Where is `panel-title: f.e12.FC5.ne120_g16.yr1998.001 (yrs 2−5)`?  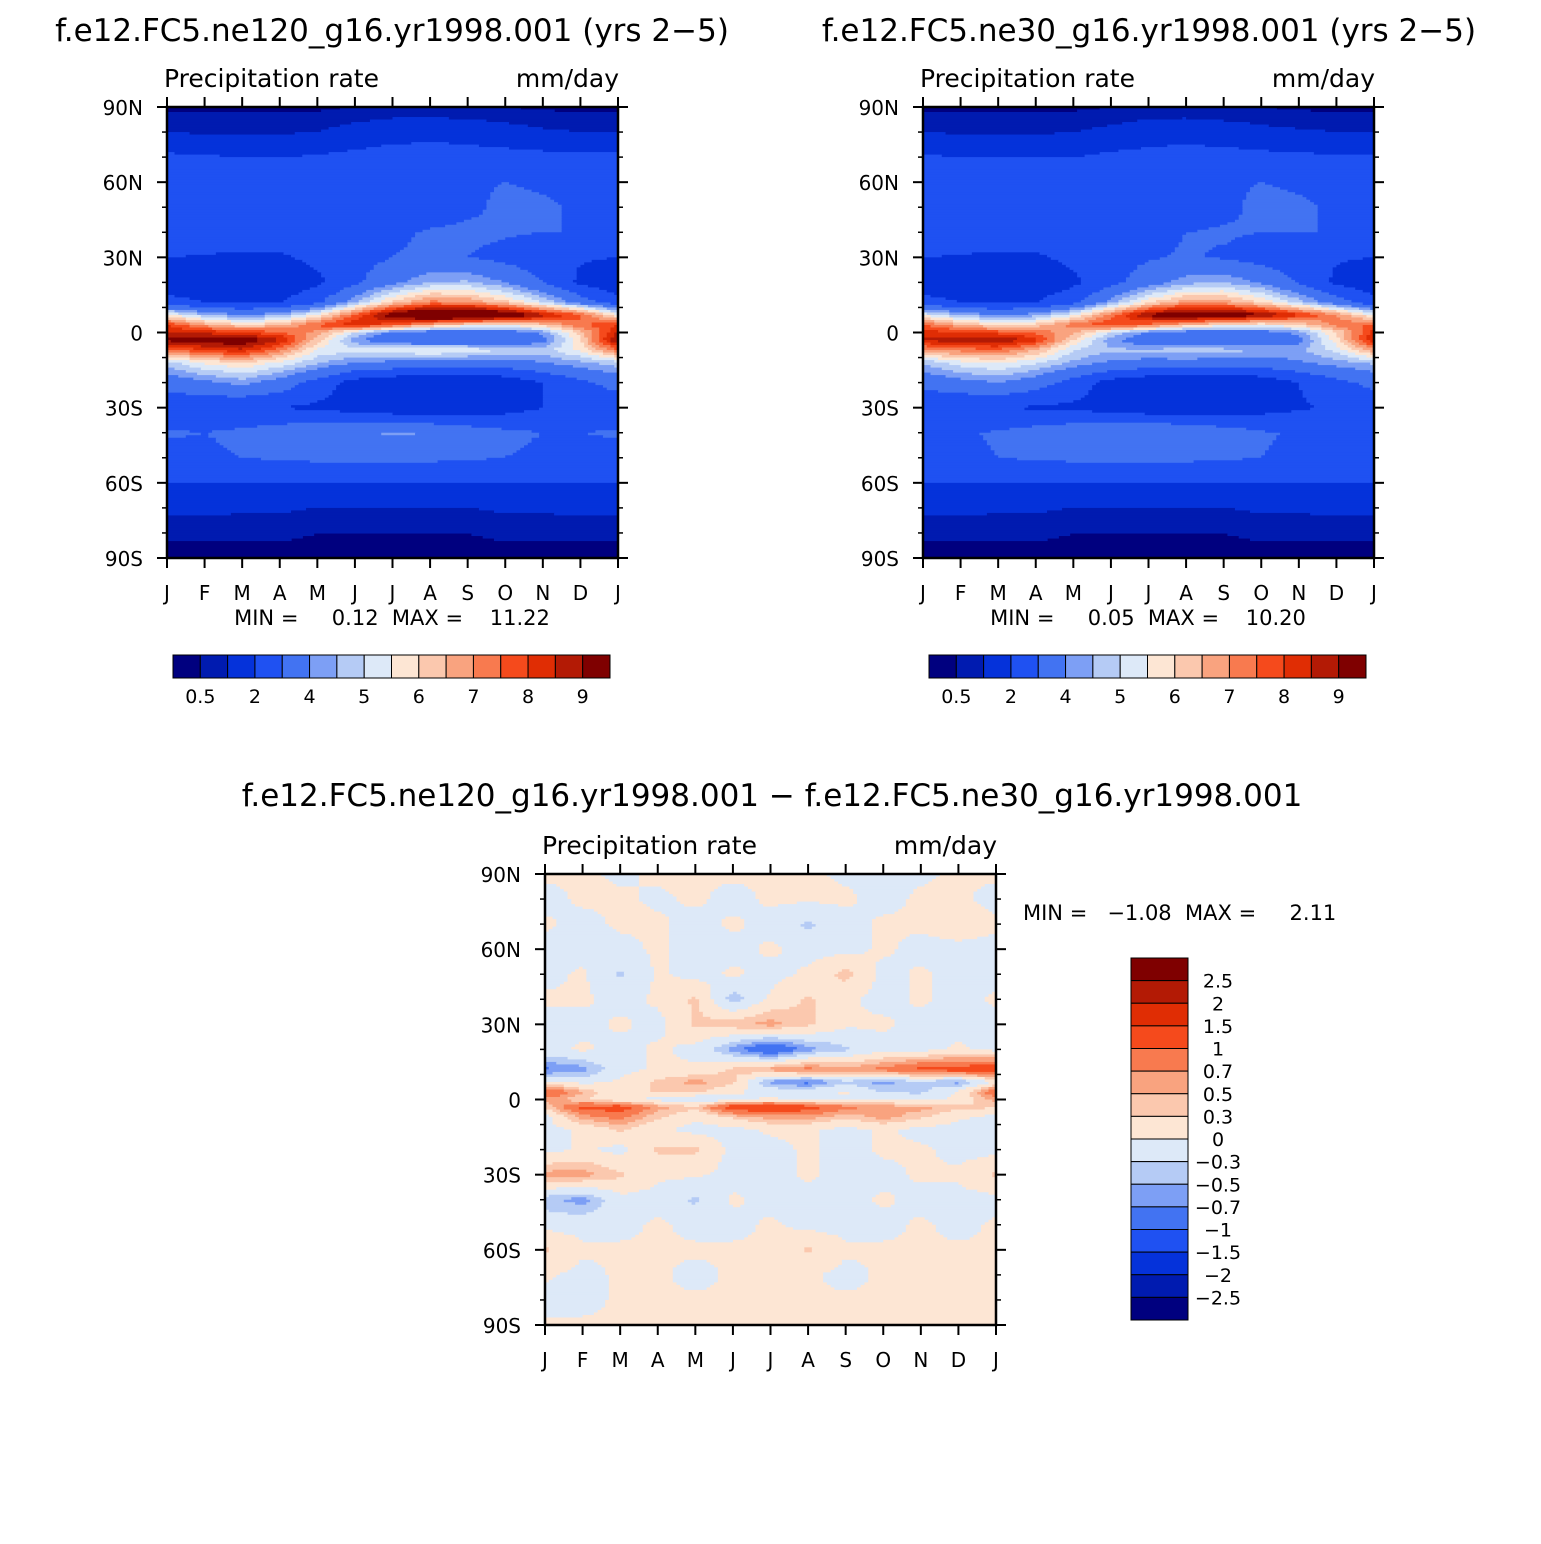 panel-title: f.e12.FC5.ne120_g16.yr1998.001 (yrs 2−5) is located at coordinates (392, 31).